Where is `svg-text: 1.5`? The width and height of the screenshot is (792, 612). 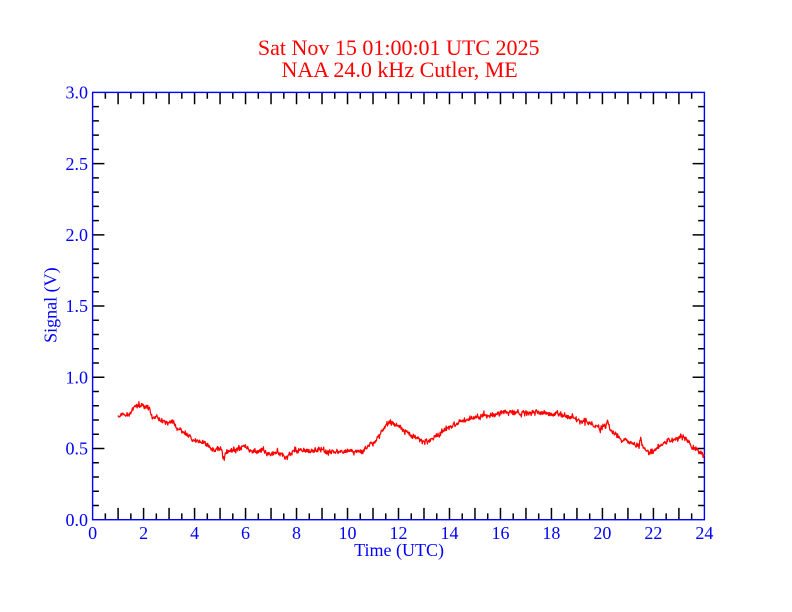
svg-text: 1.5 is located at coordinates (77, 306).